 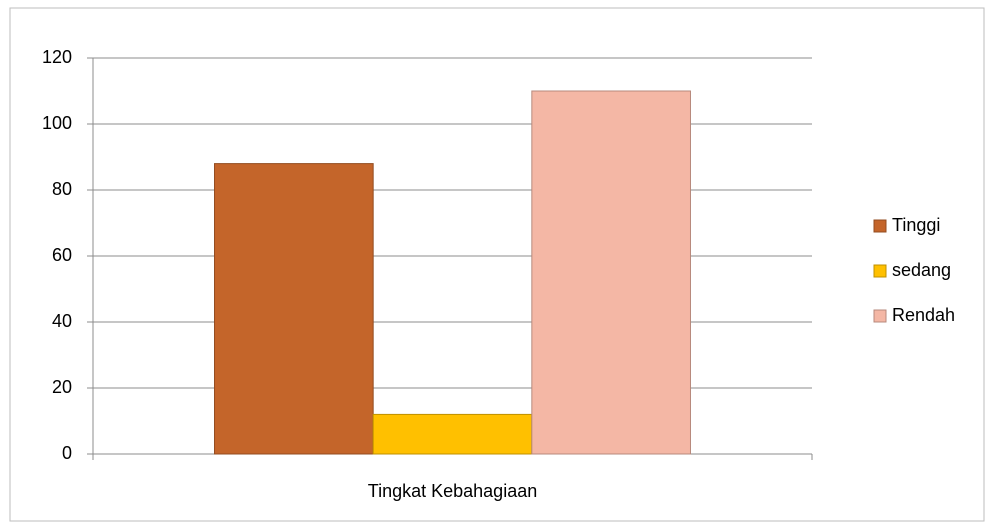 I want to click on y-tick-label: 80, so click(x=62, y=189).